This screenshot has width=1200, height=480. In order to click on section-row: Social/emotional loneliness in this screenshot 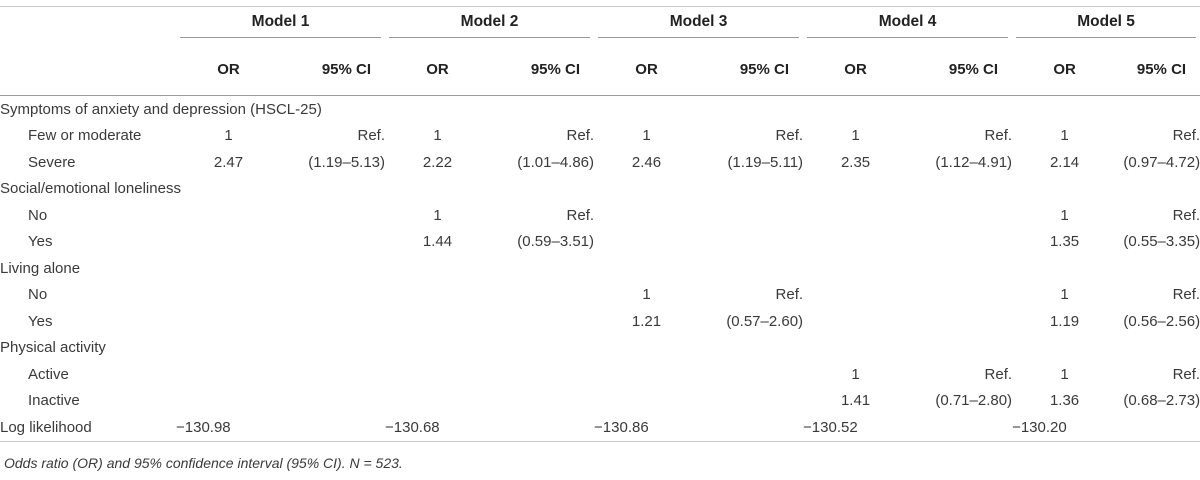, I will do `click(600, 189)`.